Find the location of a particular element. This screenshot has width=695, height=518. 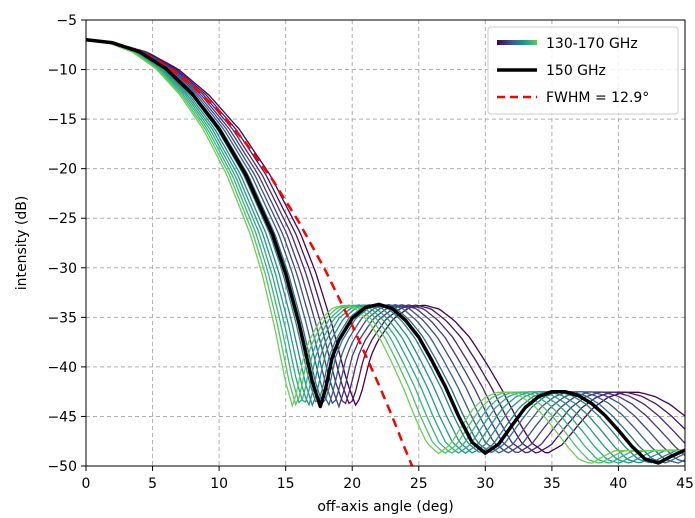

x-tick-label: 45 is located at coordinates (685, 484).